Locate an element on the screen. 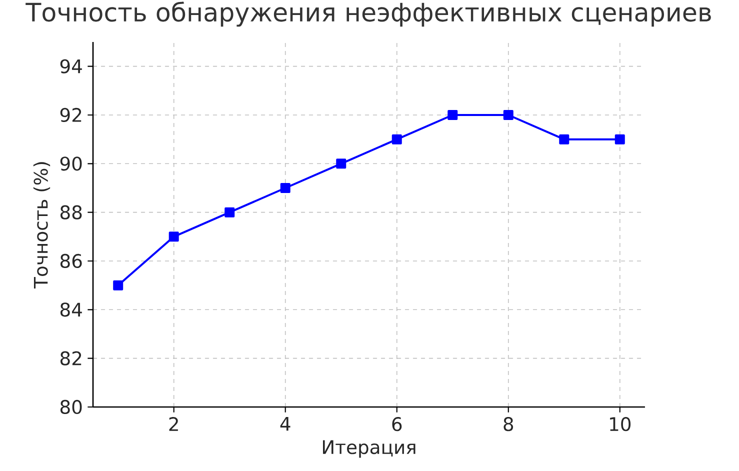 The height and width of the screenshot is (471, 739). y-tick-label: 90 is located at coordinates (71, 163).